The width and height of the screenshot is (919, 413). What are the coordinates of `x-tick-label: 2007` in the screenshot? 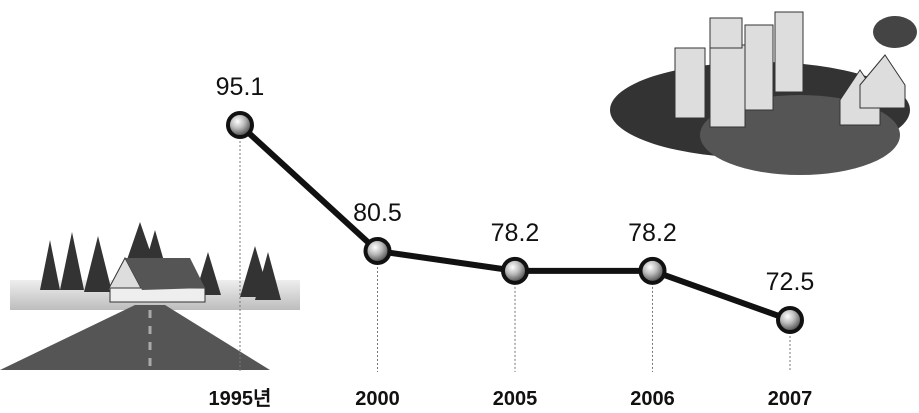 It's located at (790, 399).